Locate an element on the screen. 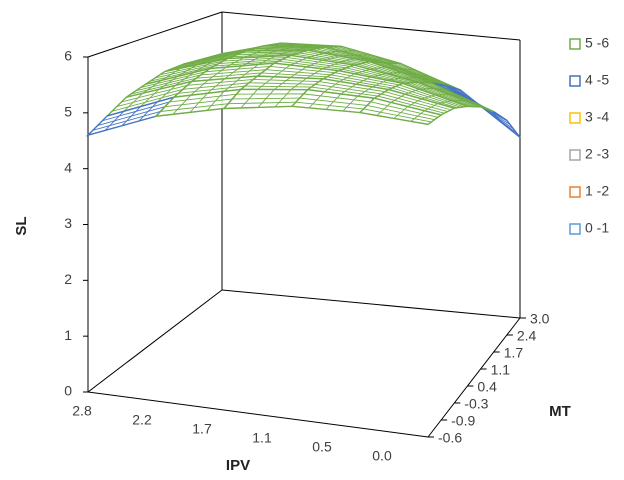 The image size is (624, 480). x-tick-label: 0.5 is located at coordinates (322, 447).